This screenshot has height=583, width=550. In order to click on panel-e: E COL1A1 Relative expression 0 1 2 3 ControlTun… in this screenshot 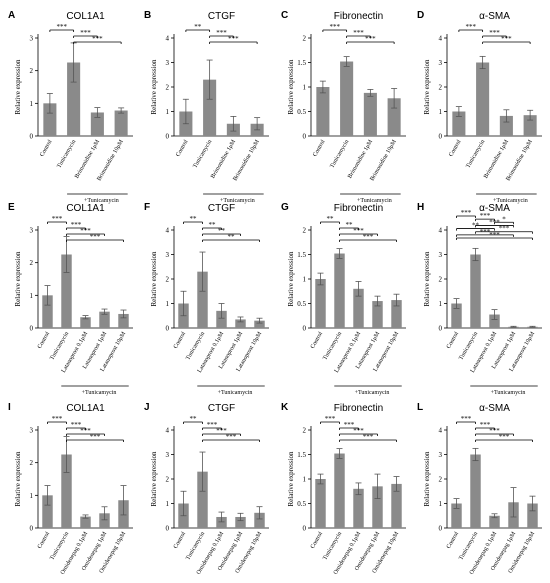, I will do `click(70, 299)`.